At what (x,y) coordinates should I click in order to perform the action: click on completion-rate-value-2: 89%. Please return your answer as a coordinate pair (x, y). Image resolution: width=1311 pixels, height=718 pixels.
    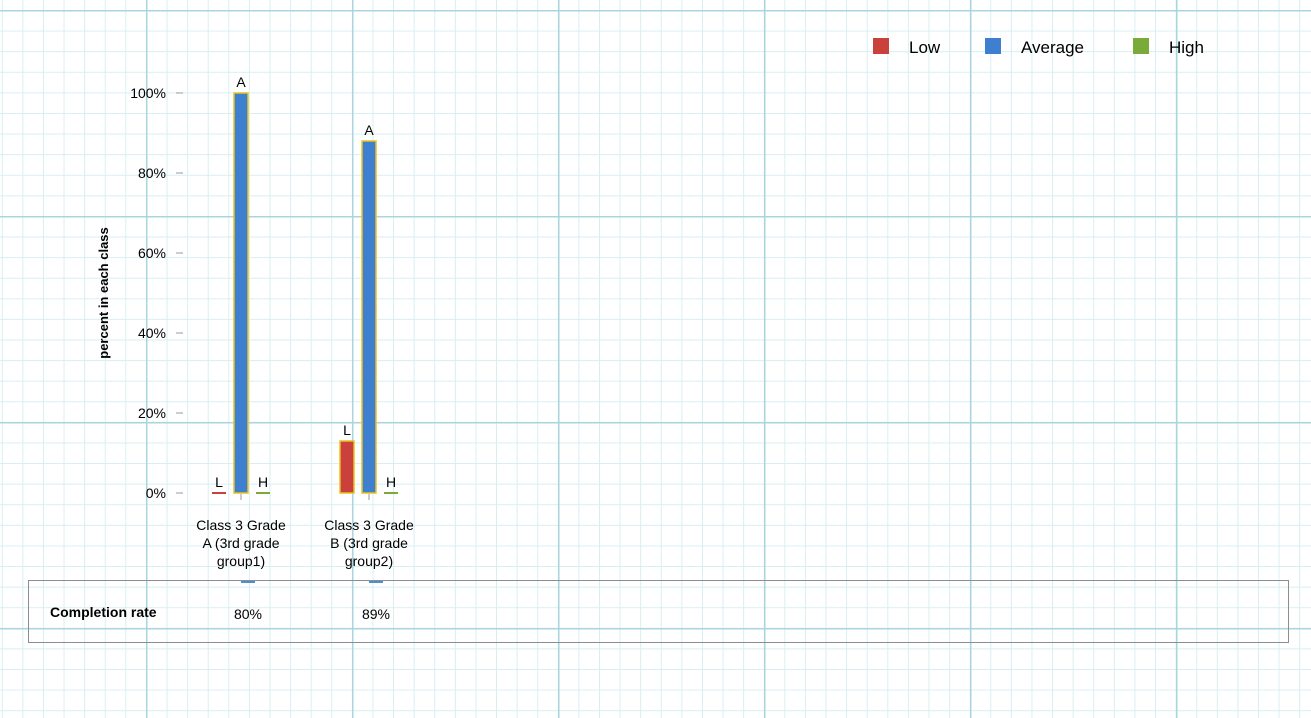
    Looking at the image, I should click on (376, 614).